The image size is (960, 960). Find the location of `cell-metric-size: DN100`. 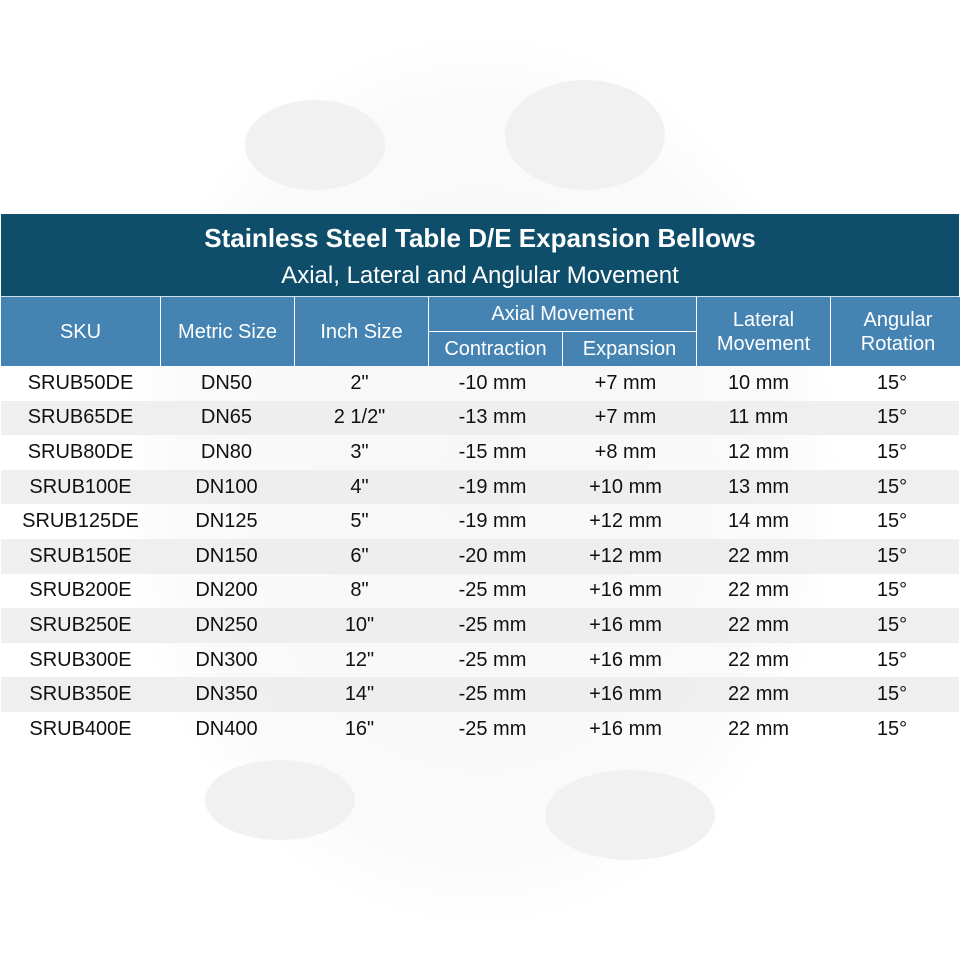

cell-metric-size: DN100 is located at coordinates (226, 486).